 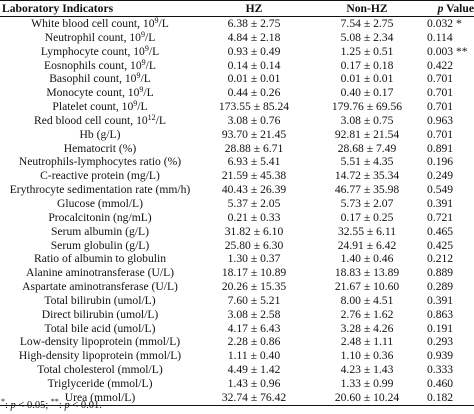 What do you see at coordinates (93, 79) in the screenshot?
I see `indicator-label: Basophil count, 10` at bounding box center [93, 79].